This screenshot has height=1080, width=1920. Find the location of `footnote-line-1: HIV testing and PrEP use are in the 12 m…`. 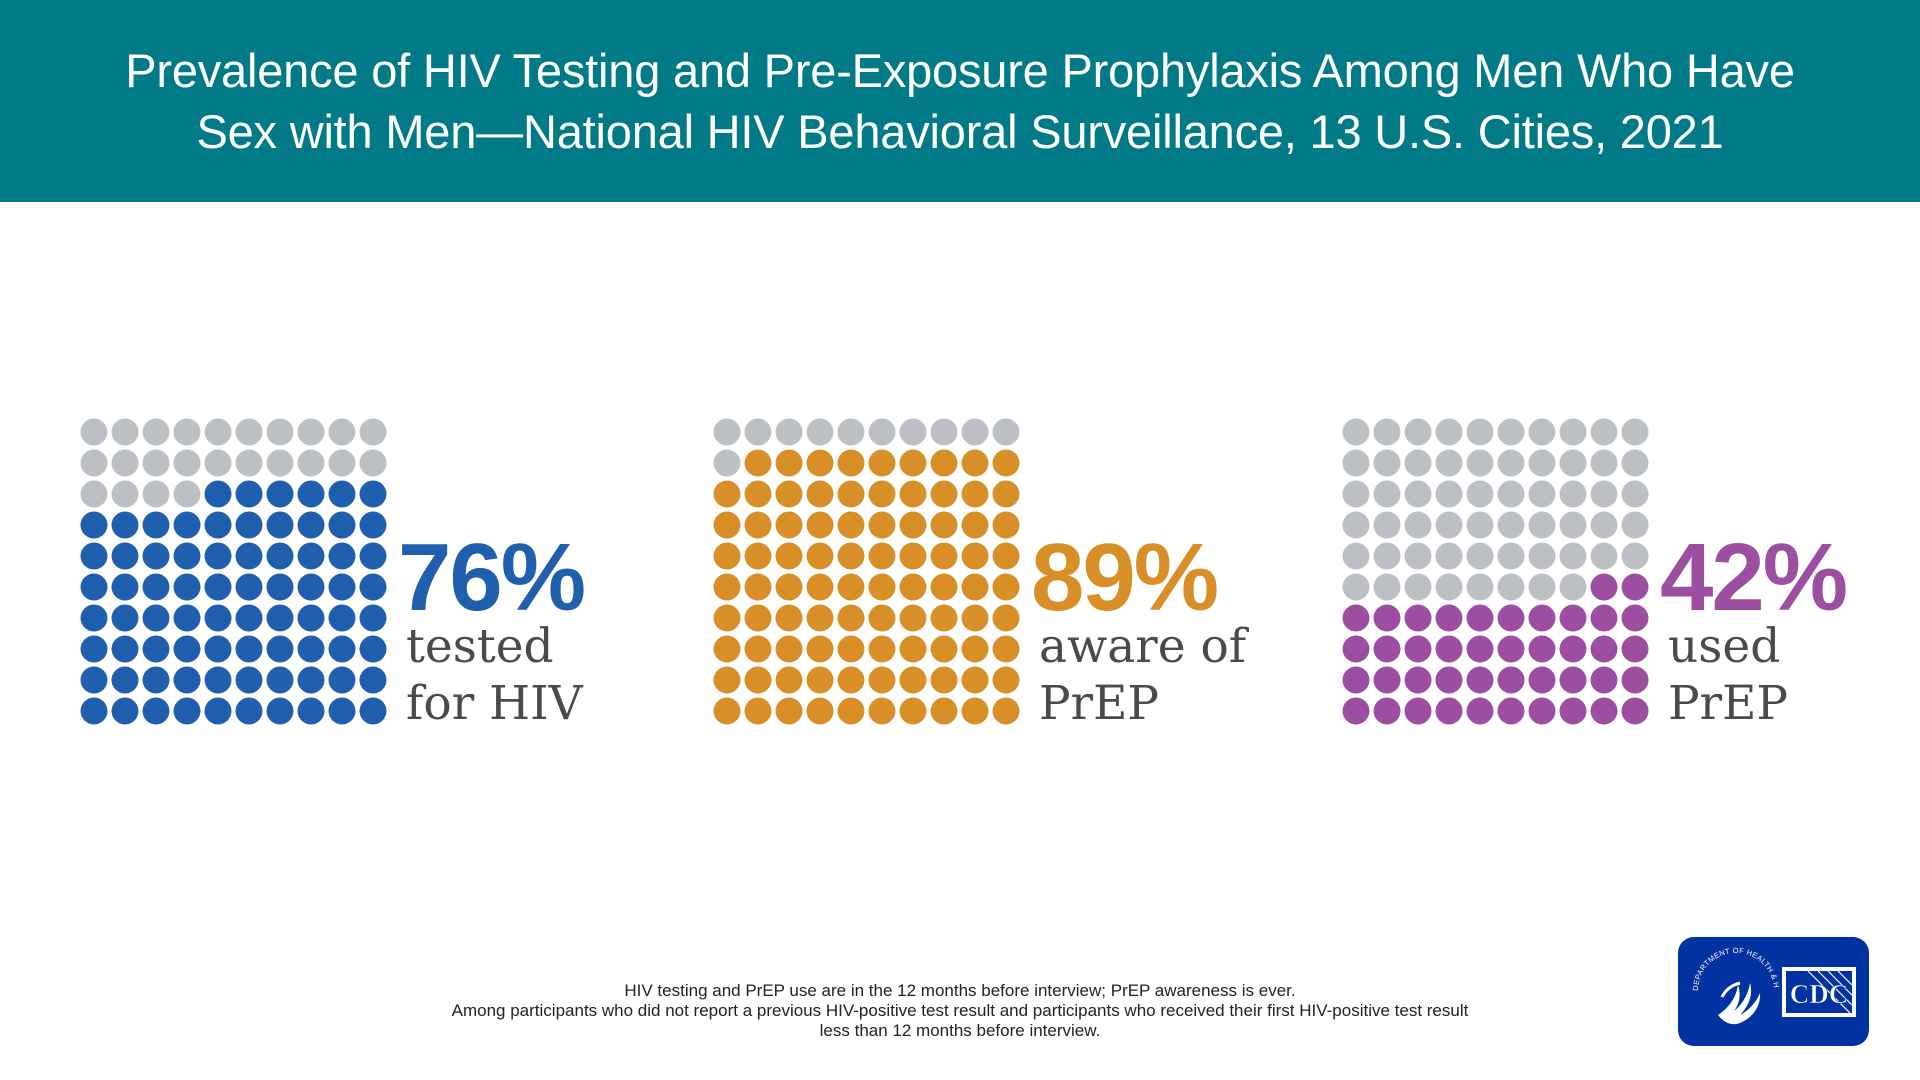

footnote-line-1: HIV testing and PrEP use are in the 12 m… is located at coordinates (960, 990).